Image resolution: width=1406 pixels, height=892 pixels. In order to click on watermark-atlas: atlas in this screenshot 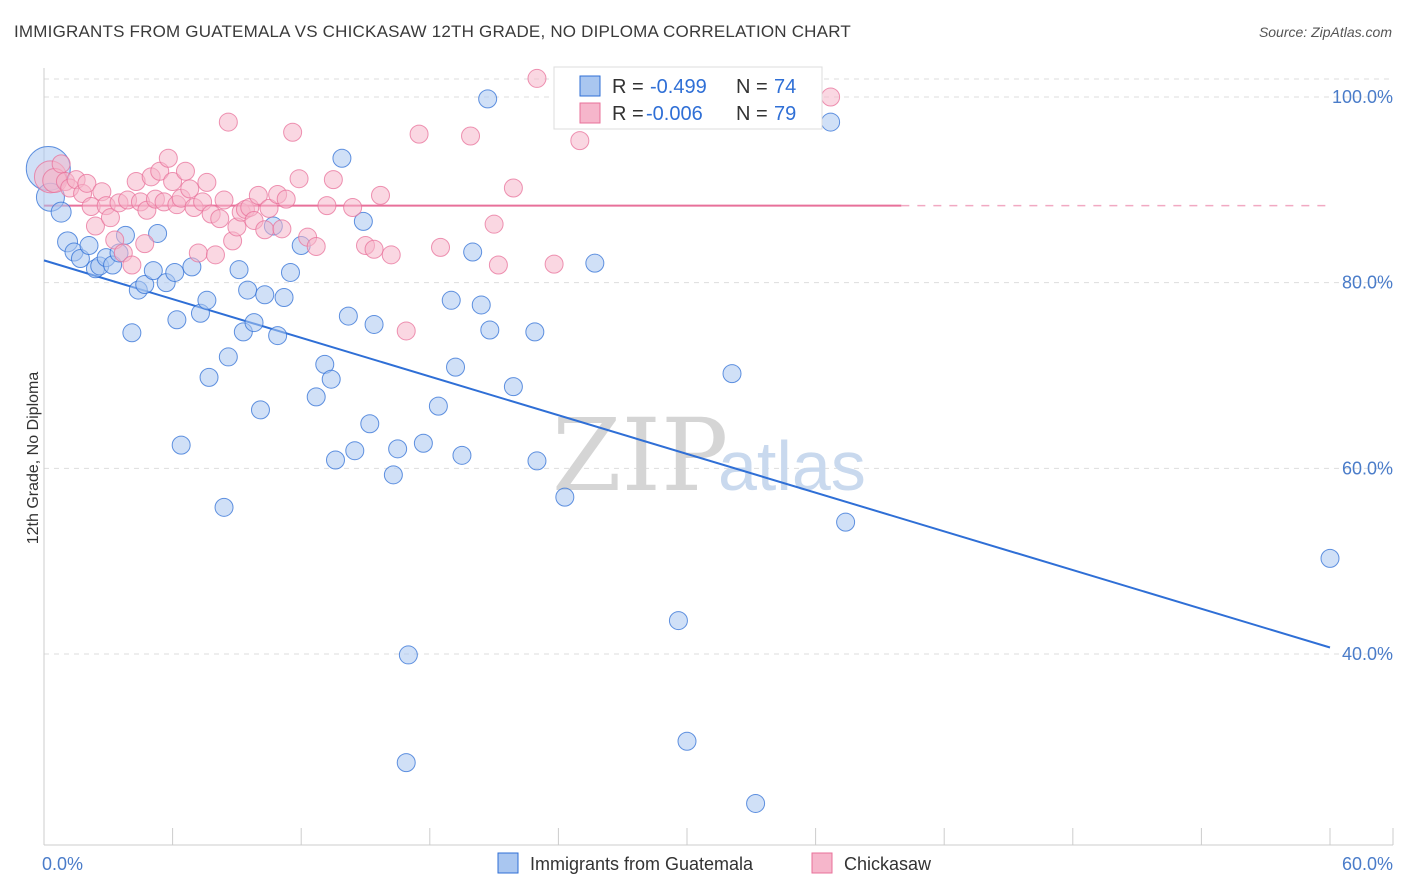, I will do `click(792, 466)`.